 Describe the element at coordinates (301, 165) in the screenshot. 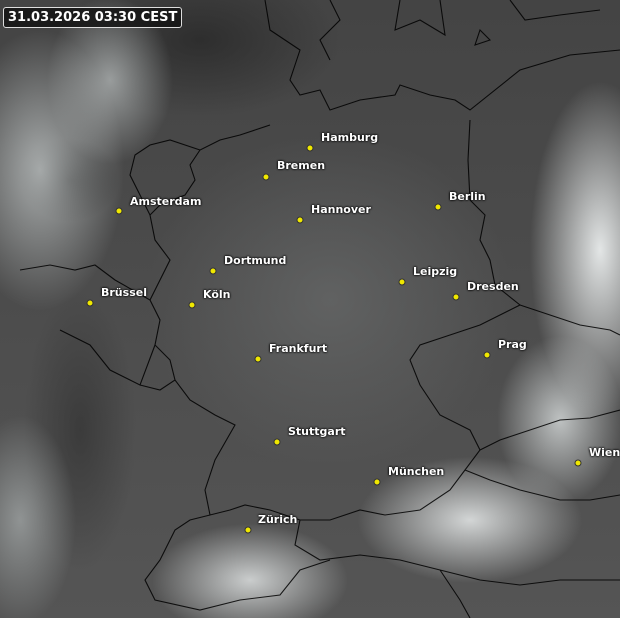

I see `city-label-bremen: Bremen` at that location.